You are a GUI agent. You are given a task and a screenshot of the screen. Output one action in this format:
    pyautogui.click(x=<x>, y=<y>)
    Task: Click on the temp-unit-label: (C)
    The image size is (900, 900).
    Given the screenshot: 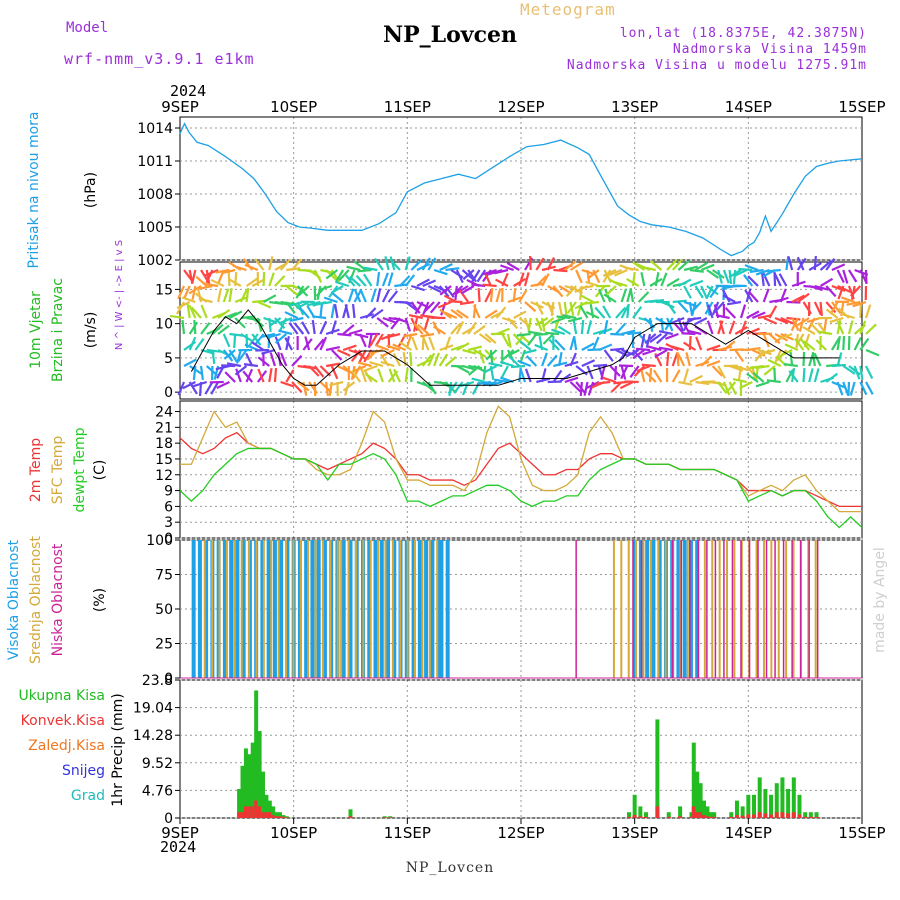 What is the action you would take?
    pyautogui.click(x=100, y=470)
    